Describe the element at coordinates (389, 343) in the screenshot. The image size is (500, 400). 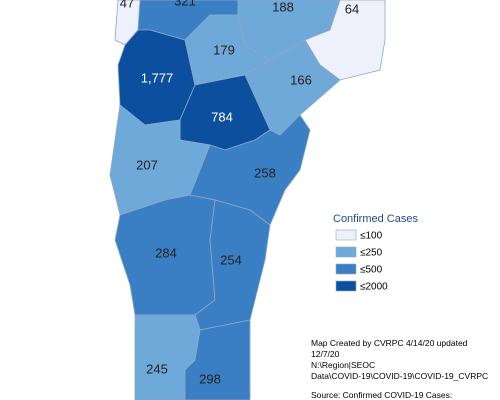
I see `note: Map Created by CVRPC 4/14/20 updated` at that location.